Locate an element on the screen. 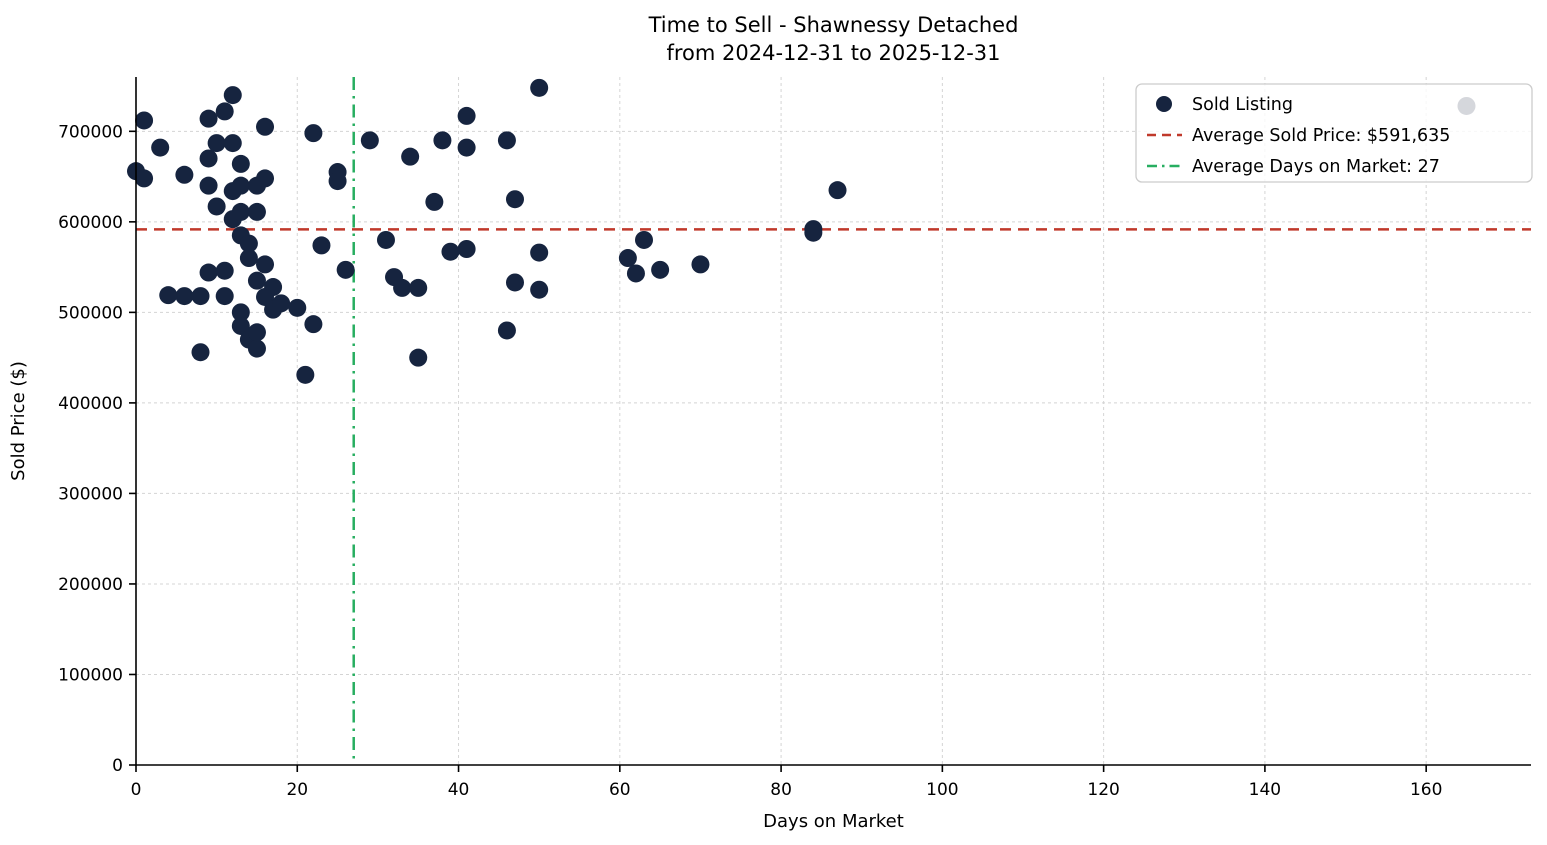 The width and height of the screenshot is (1547, 845). svg-text: 300000 is located at coordinates (90, 494).